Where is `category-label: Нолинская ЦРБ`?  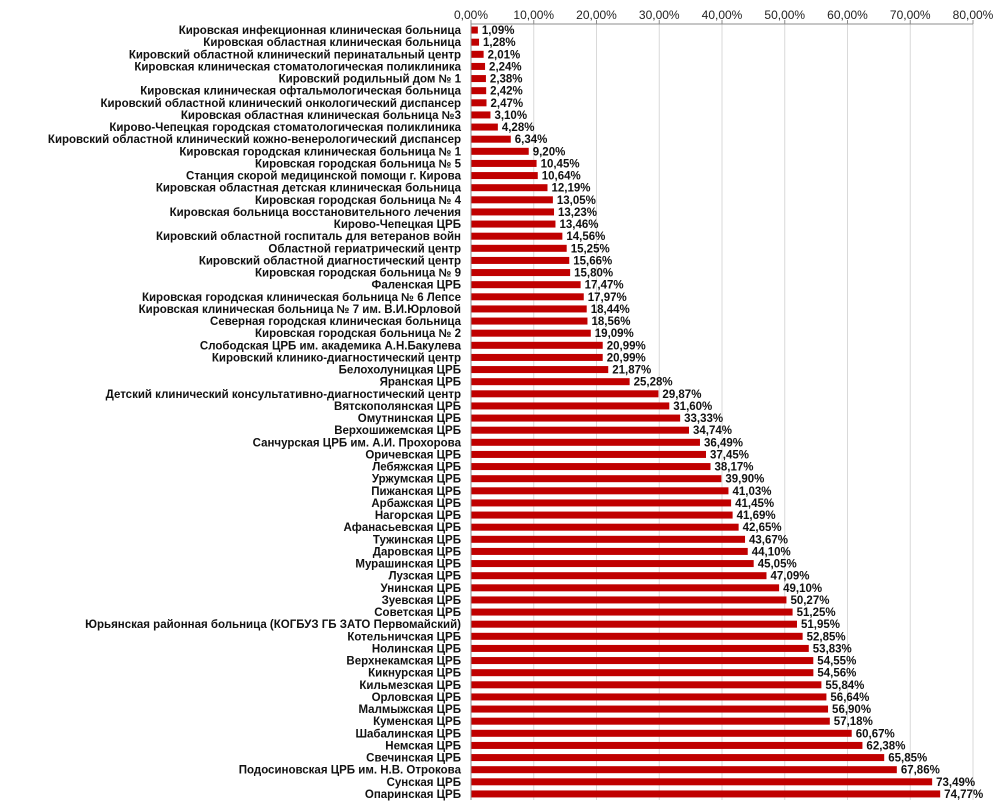 category-label: Нолинская ЦРБ is located at coordinates (416, 649).